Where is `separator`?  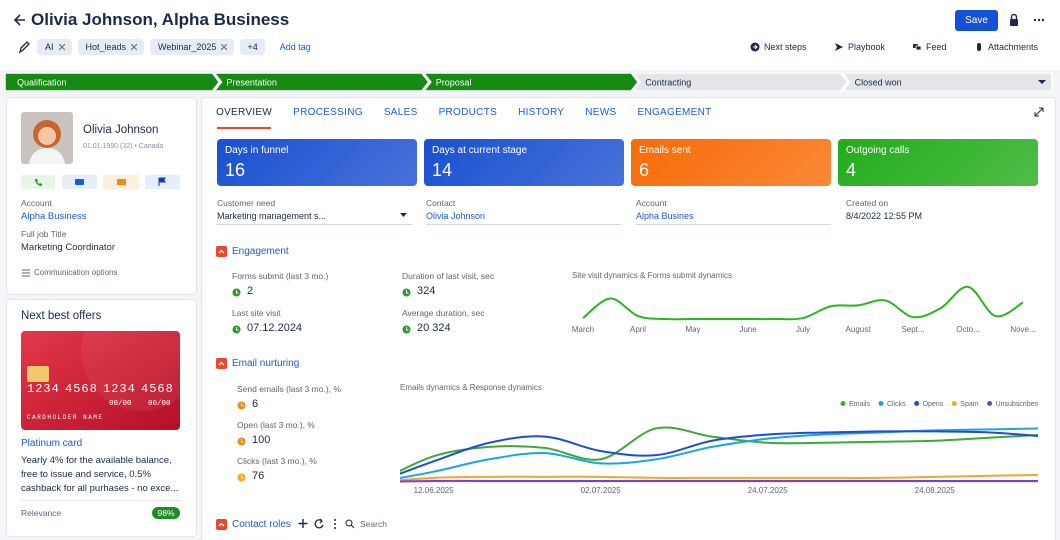 separator is located at coordinates (100, 500).